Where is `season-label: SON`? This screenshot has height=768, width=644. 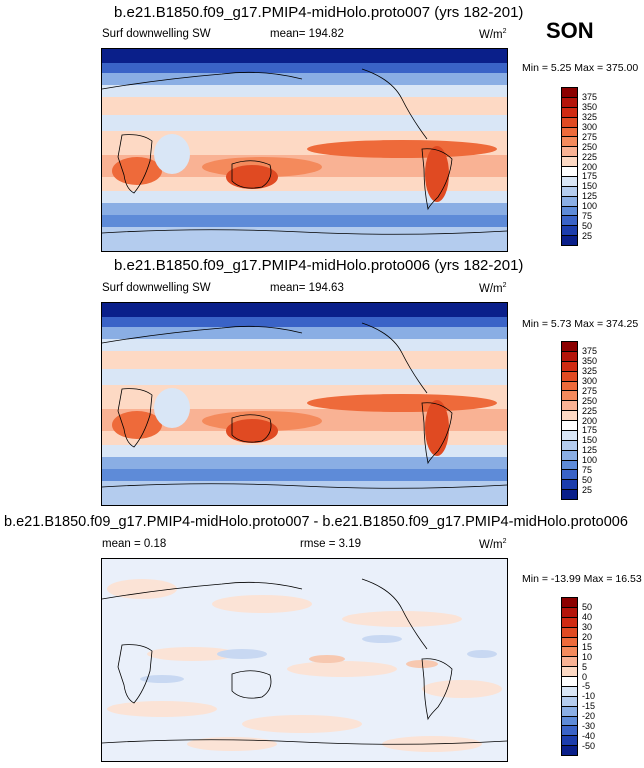
season-label: SON is located at coordinates (570, 30).